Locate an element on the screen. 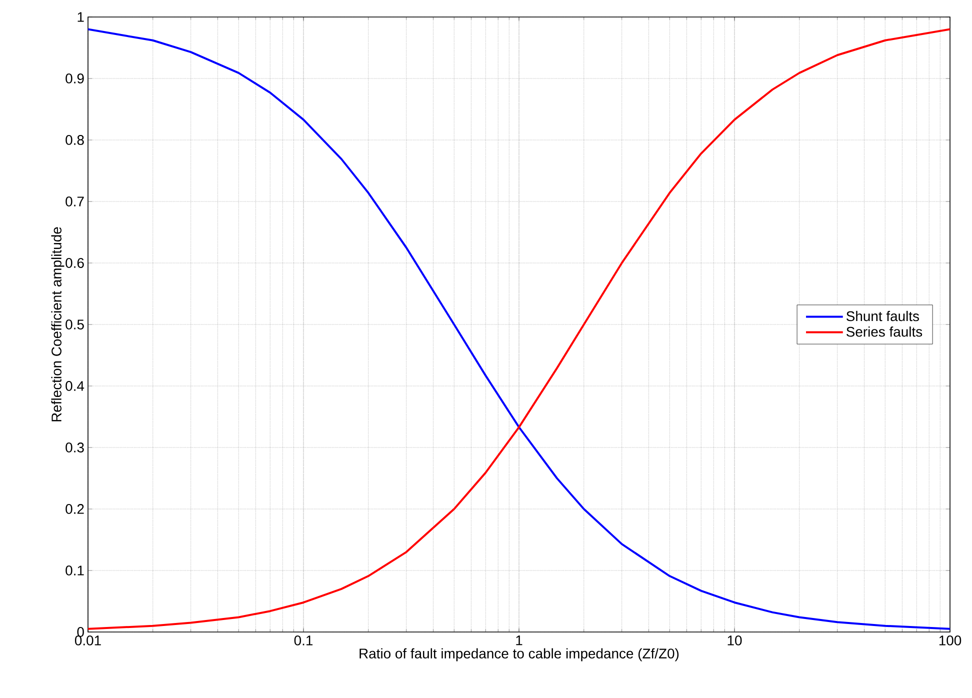 This screenshot has height=698, width=972. x-tick-label: 0.01 is located at coordinates (87, 641).